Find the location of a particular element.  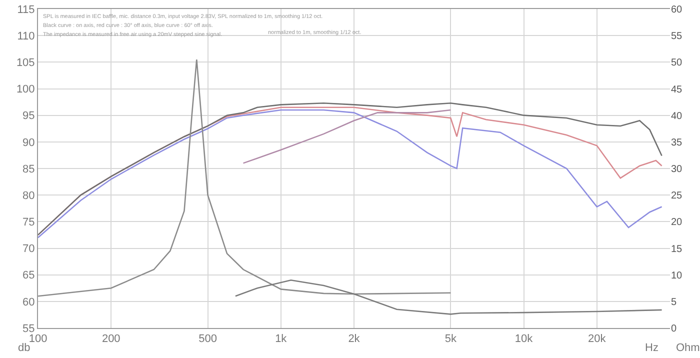

y-tick-label: 60 is located at coordinates (28, 302).